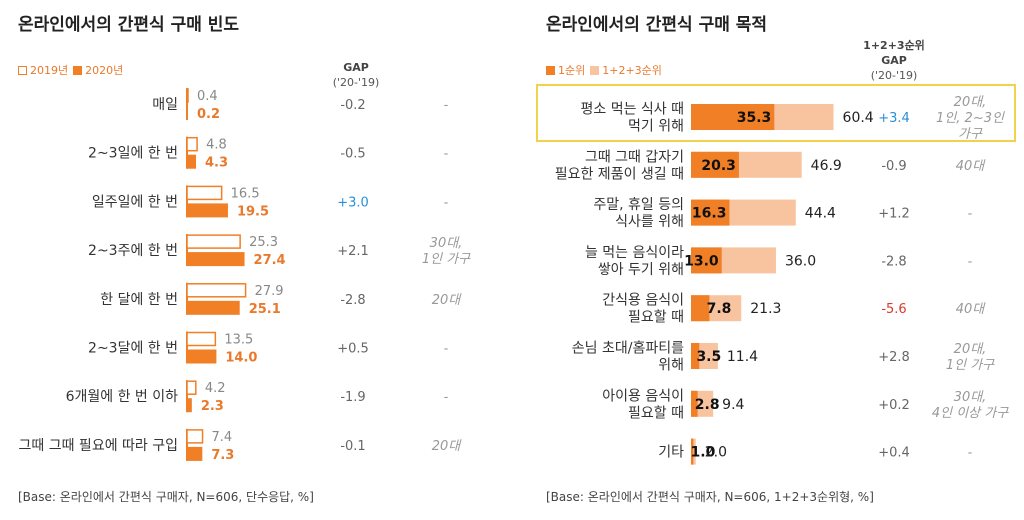  Describe the element at coordinates (104, 70) in the screenshot. I see `legend-2020-label: 2020년` at that location.